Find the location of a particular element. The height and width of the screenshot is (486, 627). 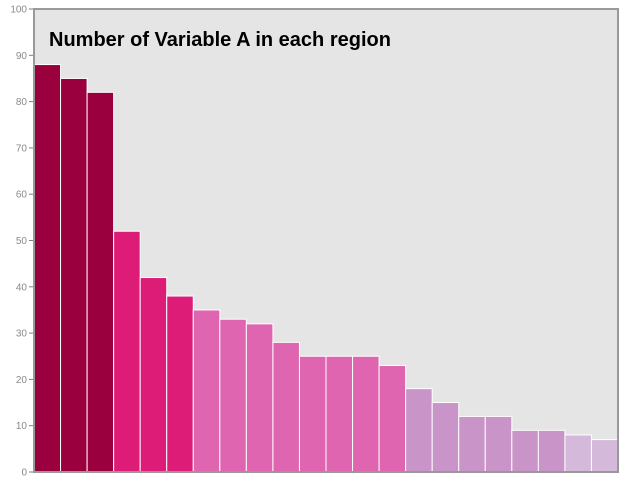

y-tick-label: 0 is located at coordinates (24, 473).